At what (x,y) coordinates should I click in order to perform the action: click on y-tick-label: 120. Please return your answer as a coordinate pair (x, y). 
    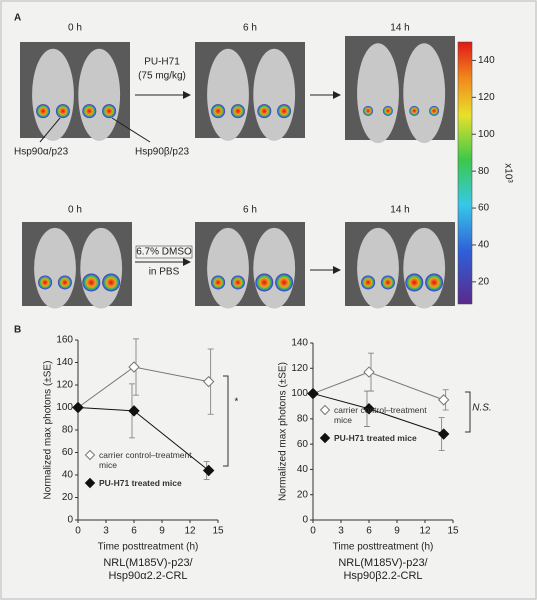
    Looking at the image, I should click on (64, 385).